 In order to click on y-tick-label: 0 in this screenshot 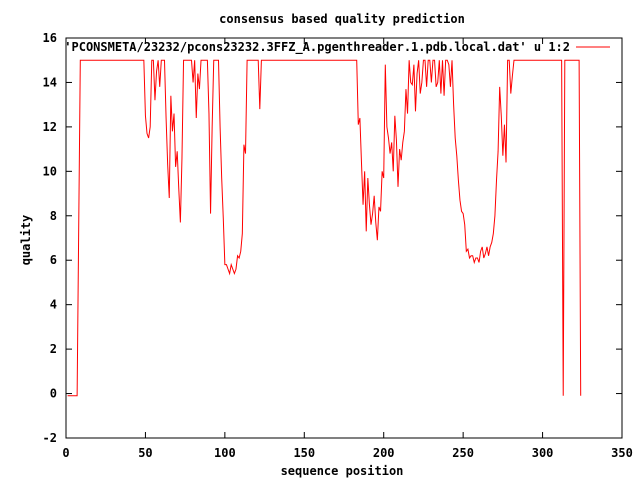, I will do `click(53, 394)`.